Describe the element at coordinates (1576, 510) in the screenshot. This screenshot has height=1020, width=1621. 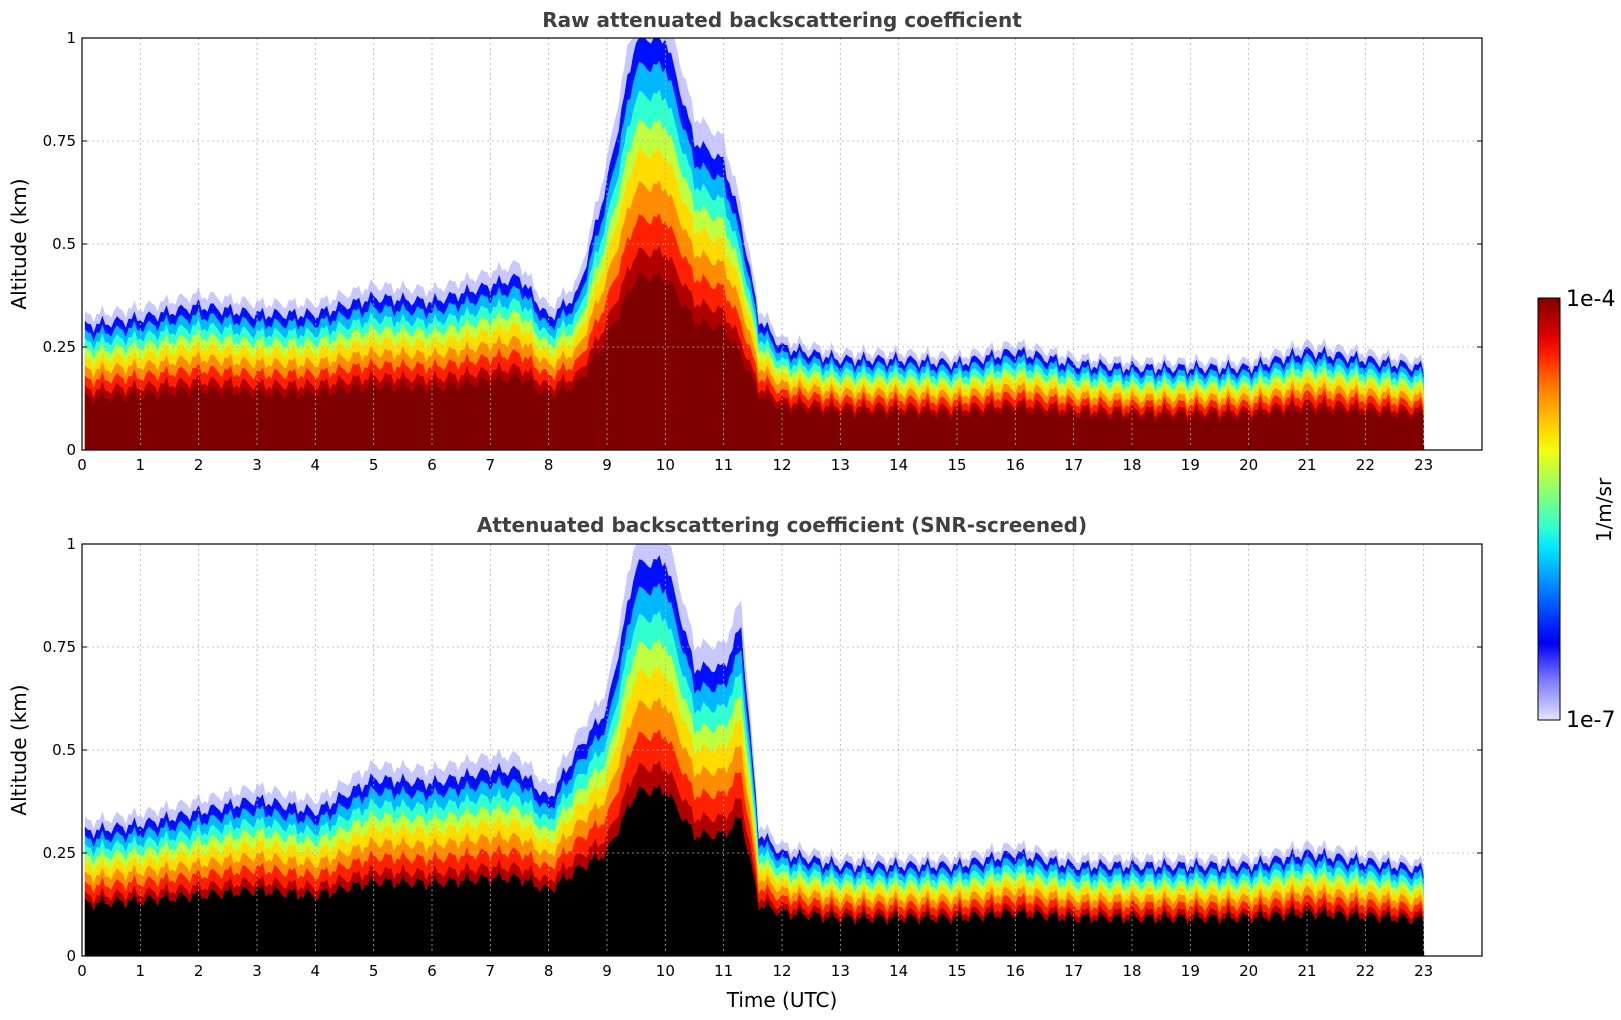
I see `colorbar: 1e-4 1e-7 1/m/sr` at that location.